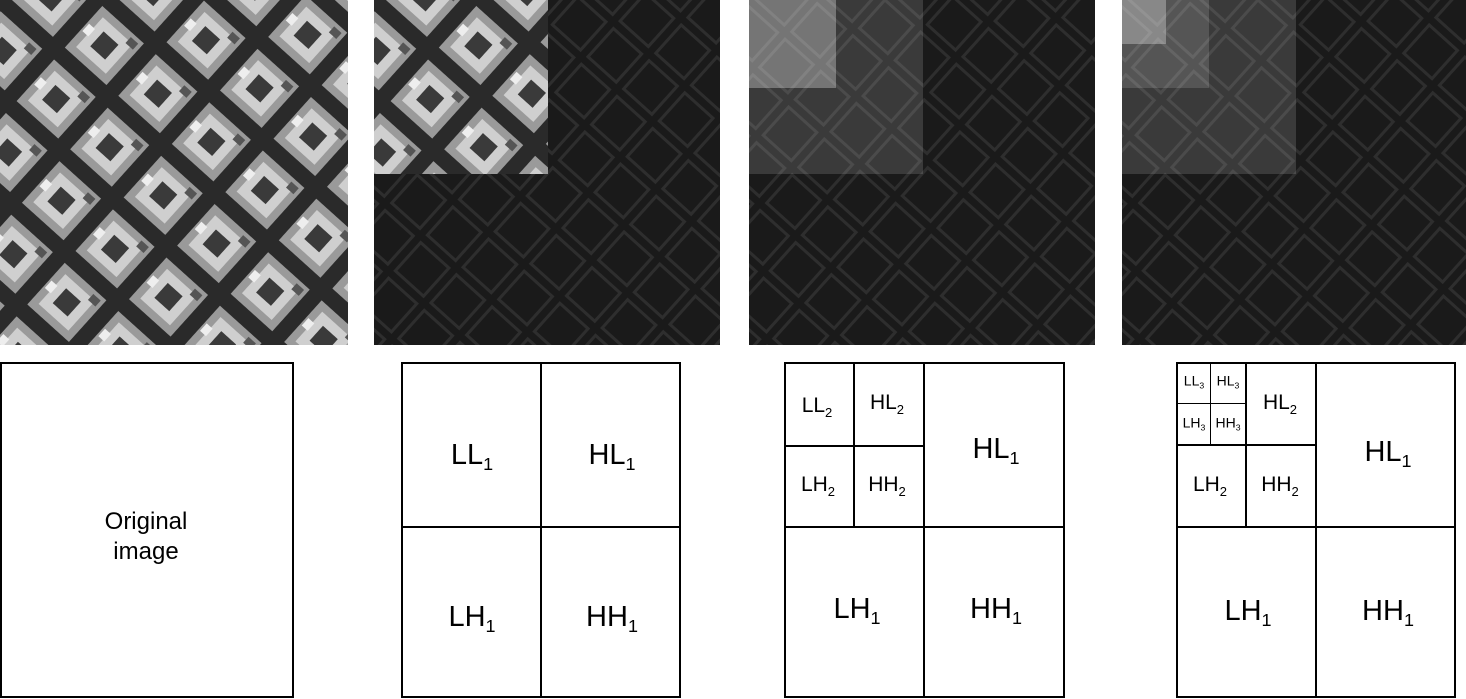 The image size is (1466, 699). I want to click on label-lh3: LH3, so click(1194, 423).